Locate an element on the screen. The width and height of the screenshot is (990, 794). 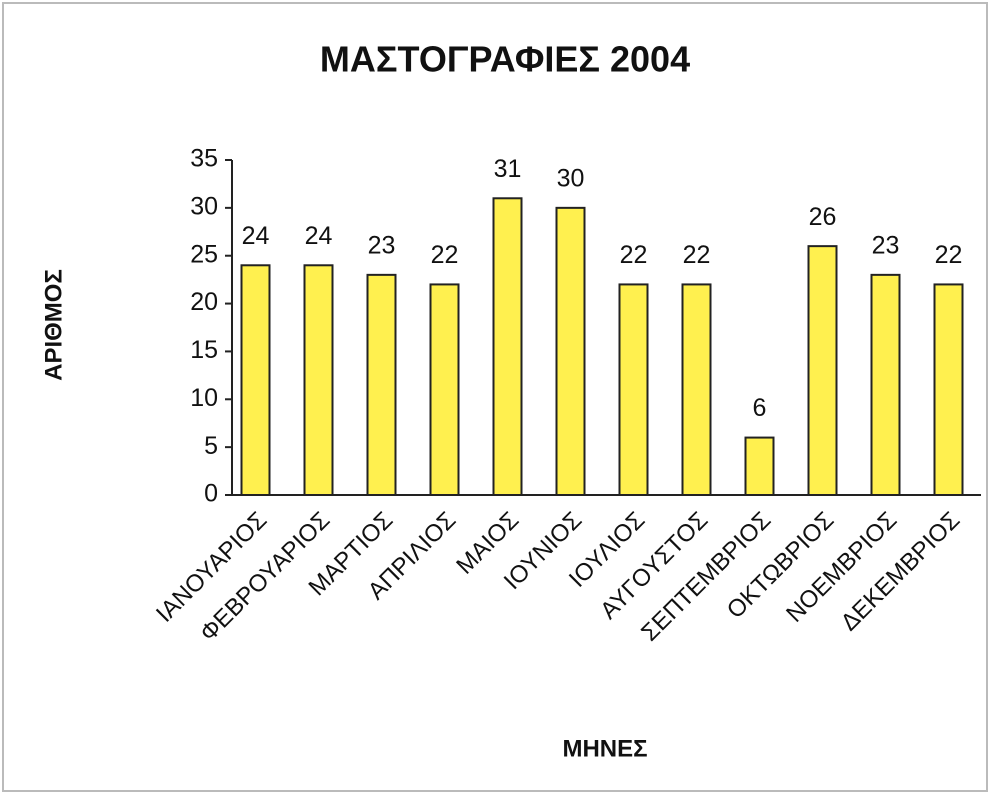
chart-title: ΜΑΣΤΟΓΡΑΦΙΕΣ 2004 is located at coordinates (505, 59).